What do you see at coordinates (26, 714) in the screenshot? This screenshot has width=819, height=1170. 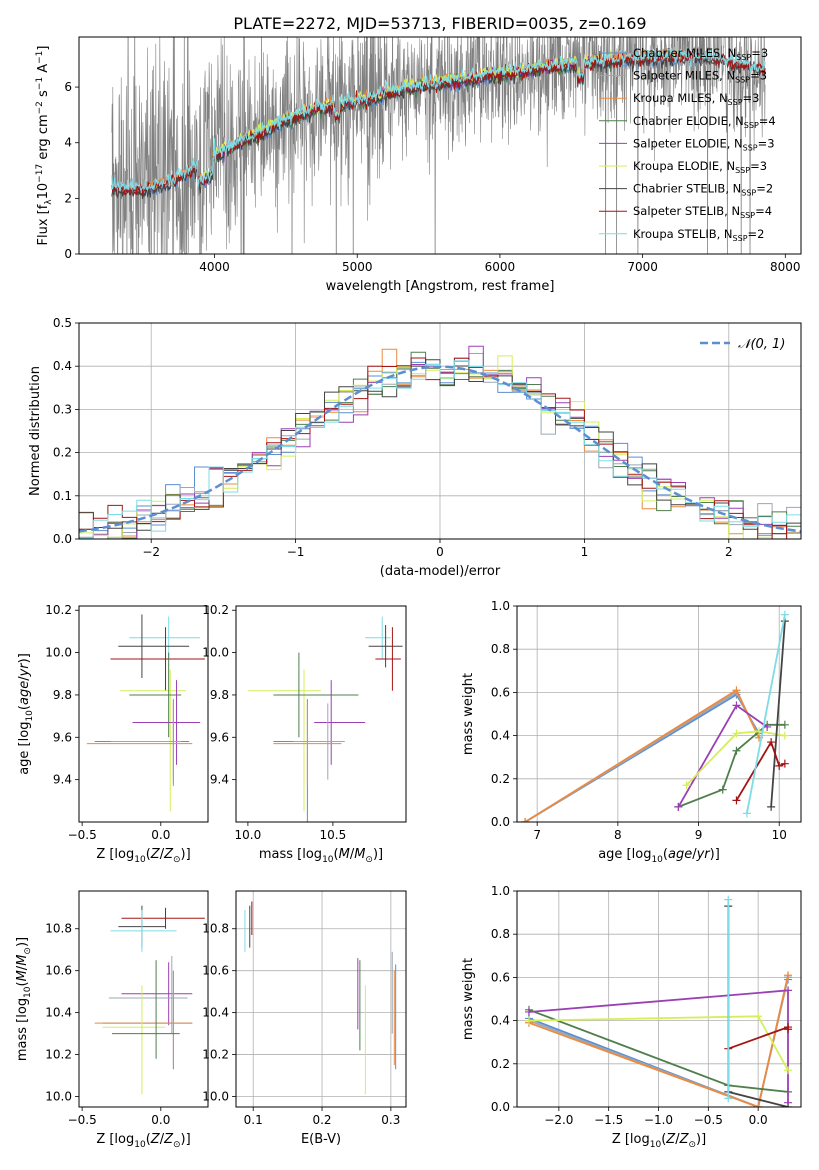 I see `y-axis-label: age [log10(age/yr)]` at bounding box center [26, 714].